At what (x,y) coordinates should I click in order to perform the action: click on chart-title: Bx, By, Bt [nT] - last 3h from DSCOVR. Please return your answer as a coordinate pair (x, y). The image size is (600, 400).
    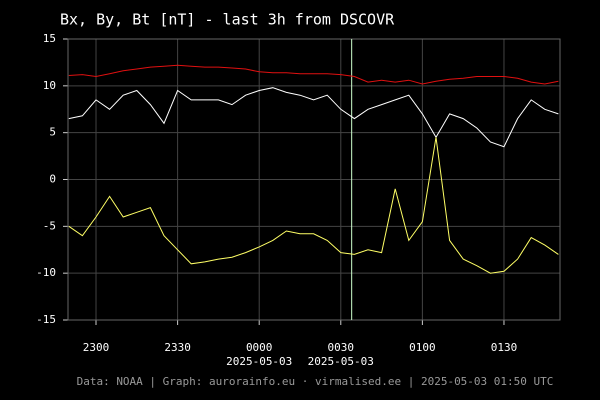
    Looking at the image, I should click on (227, 20).